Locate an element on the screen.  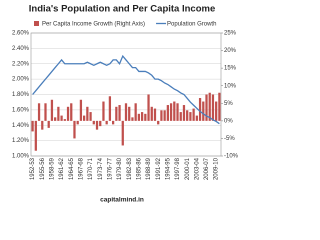
x-tick-label: 1994-95 is located at coordinates (168, 168).